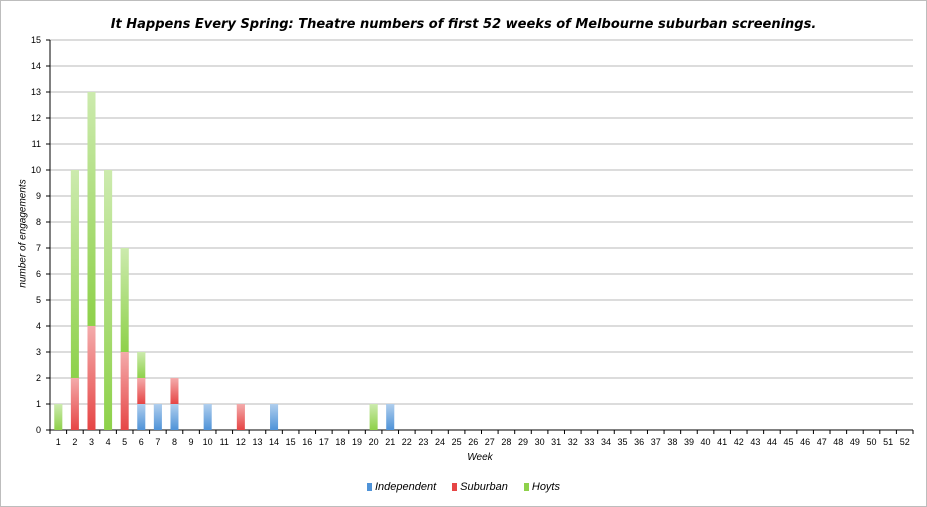 Image resolution: width=927 pixels, height=507 pixels. What do you see at coordinates (208, 442) in the screenshot?
I see `x-tick-label-10: 10` at bounding box center [208, 442].